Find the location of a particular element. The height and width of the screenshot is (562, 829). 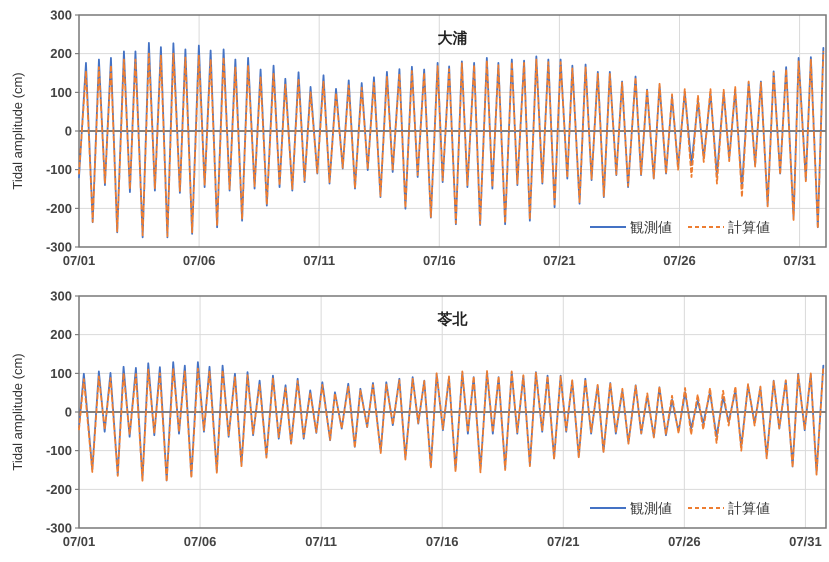

text: 苓北 is located at coordinates (452, 319).